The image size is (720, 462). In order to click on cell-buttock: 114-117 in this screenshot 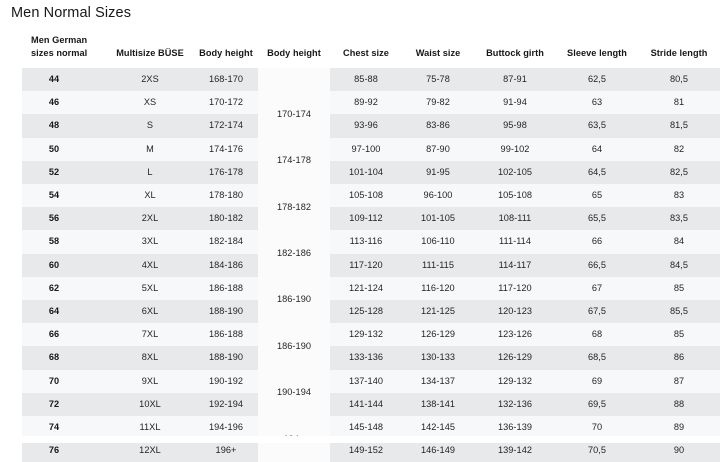, I will do `click(515, 265)`.